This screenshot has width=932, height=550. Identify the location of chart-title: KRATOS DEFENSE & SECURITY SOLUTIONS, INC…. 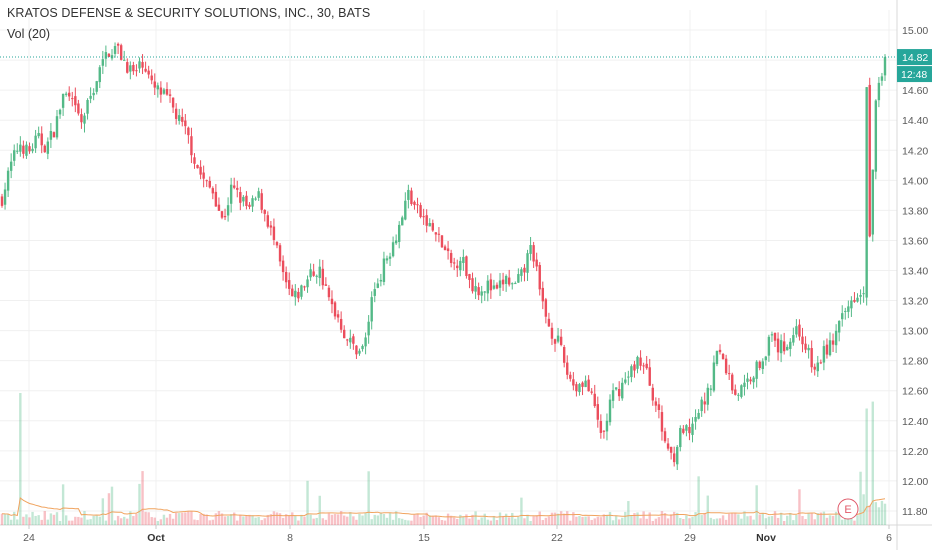
(189, 13).